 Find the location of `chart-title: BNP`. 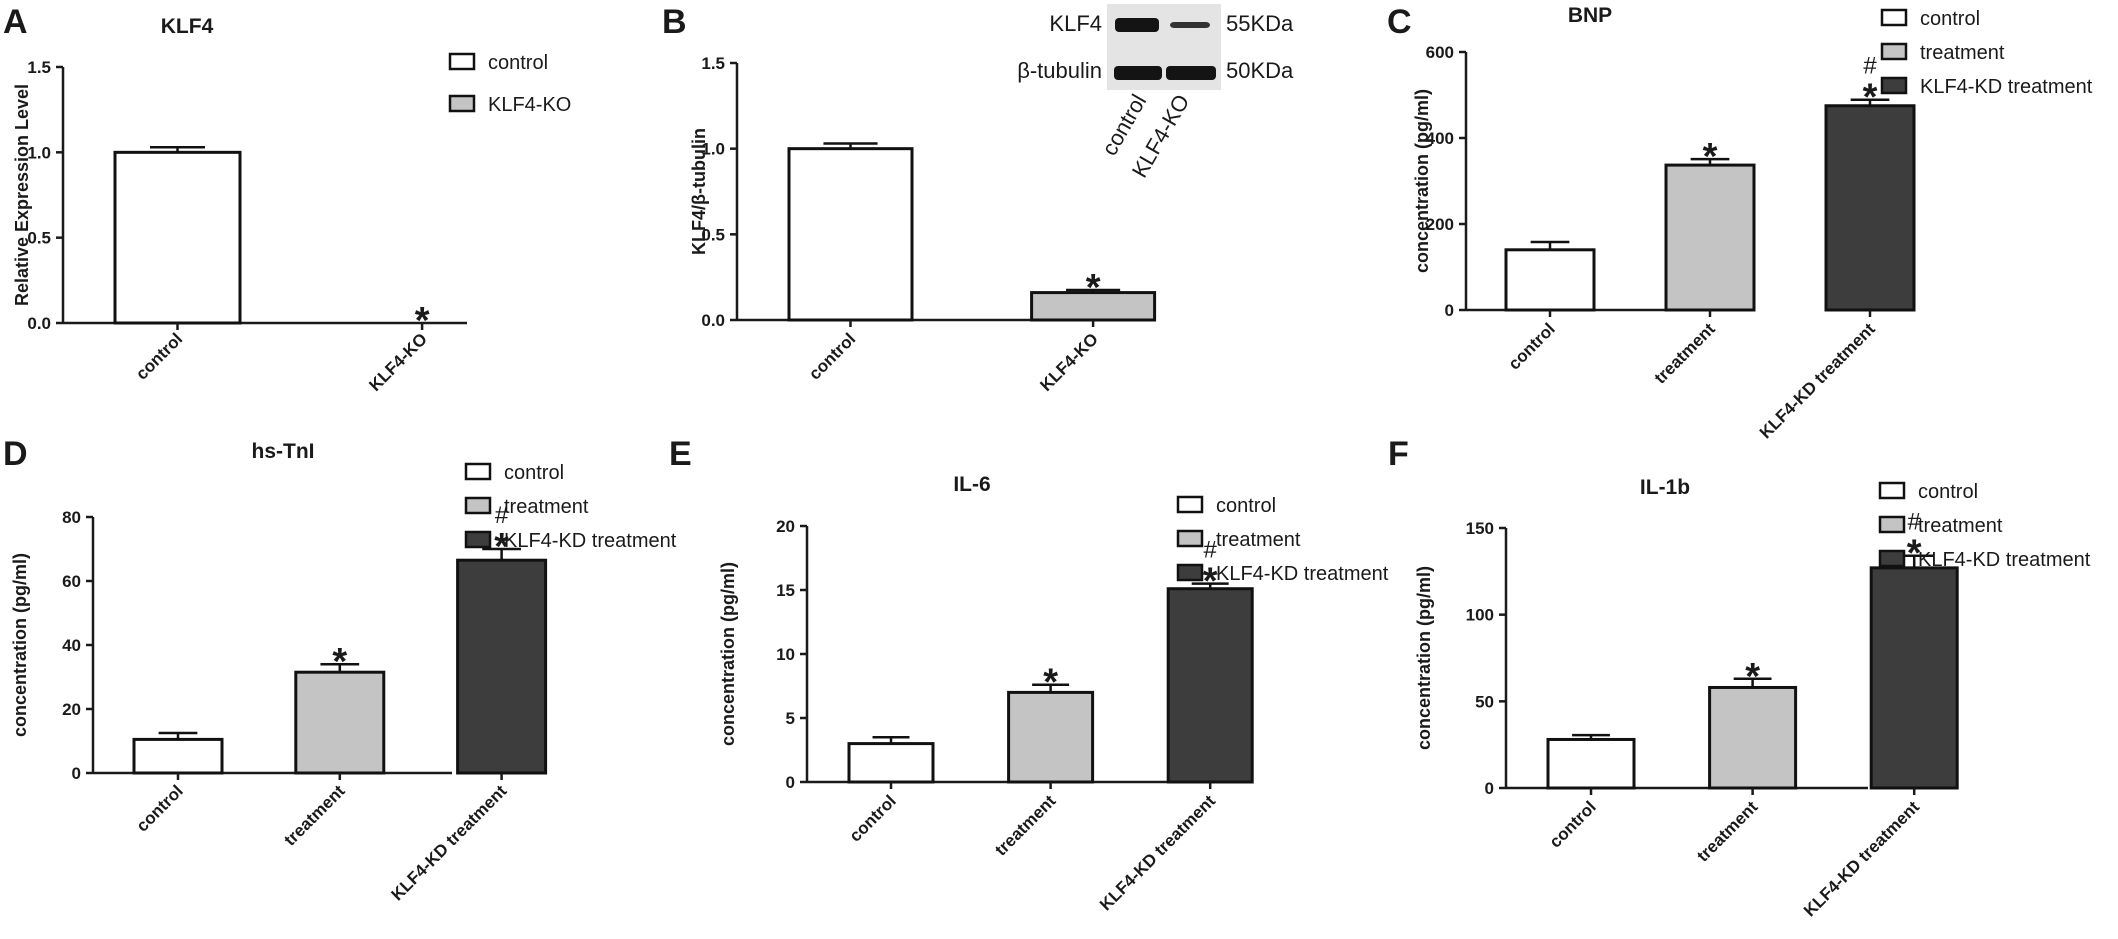

chart-title: BNP is located at coordinates (1590, 15).